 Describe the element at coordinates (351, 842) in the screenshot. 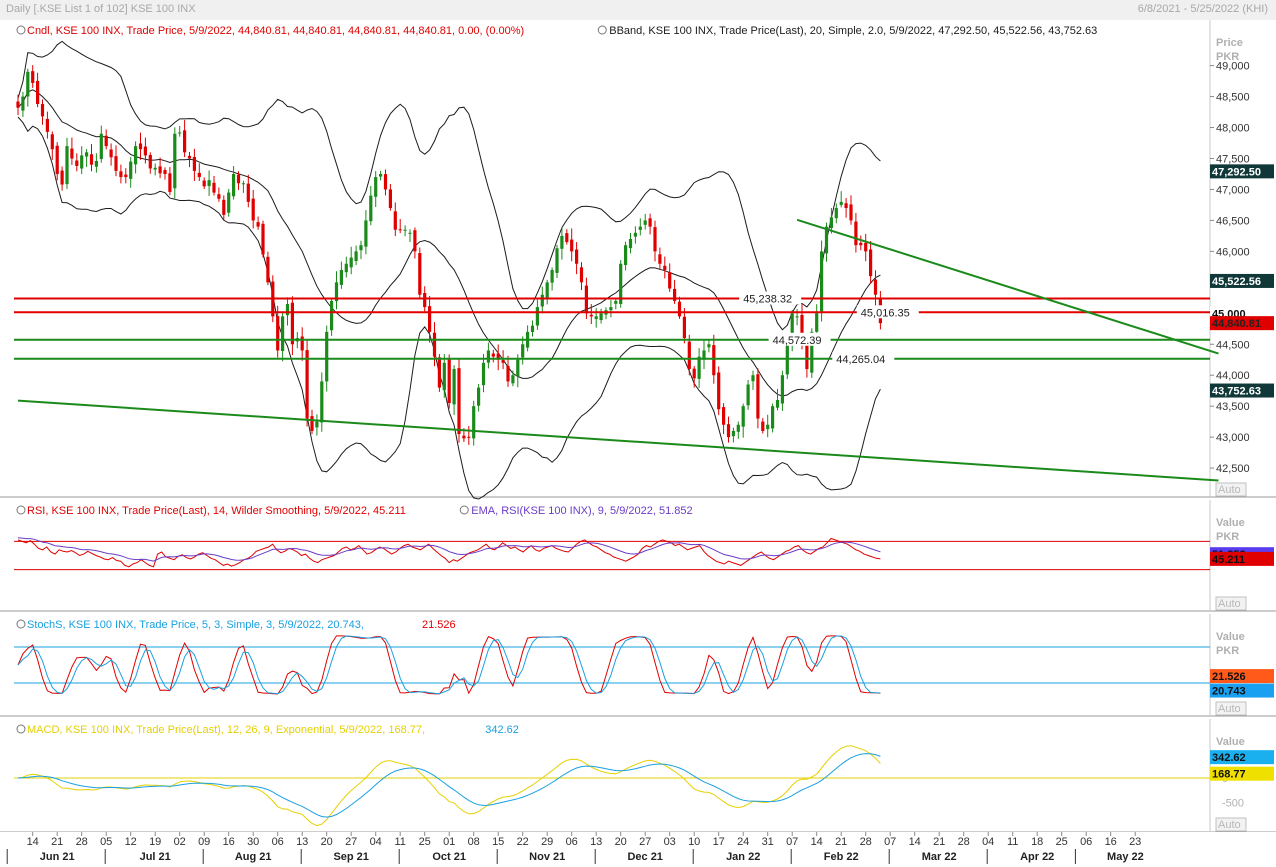

I see `x-day-label: 27` at that location.